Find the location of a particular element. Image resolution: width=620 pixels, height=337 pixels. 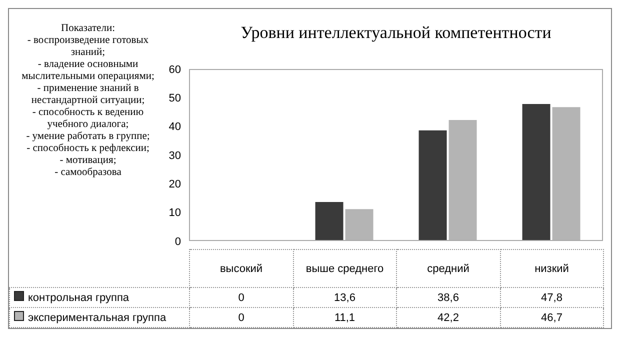

y-tick-label: 40 is located at coordinates (174, 127).